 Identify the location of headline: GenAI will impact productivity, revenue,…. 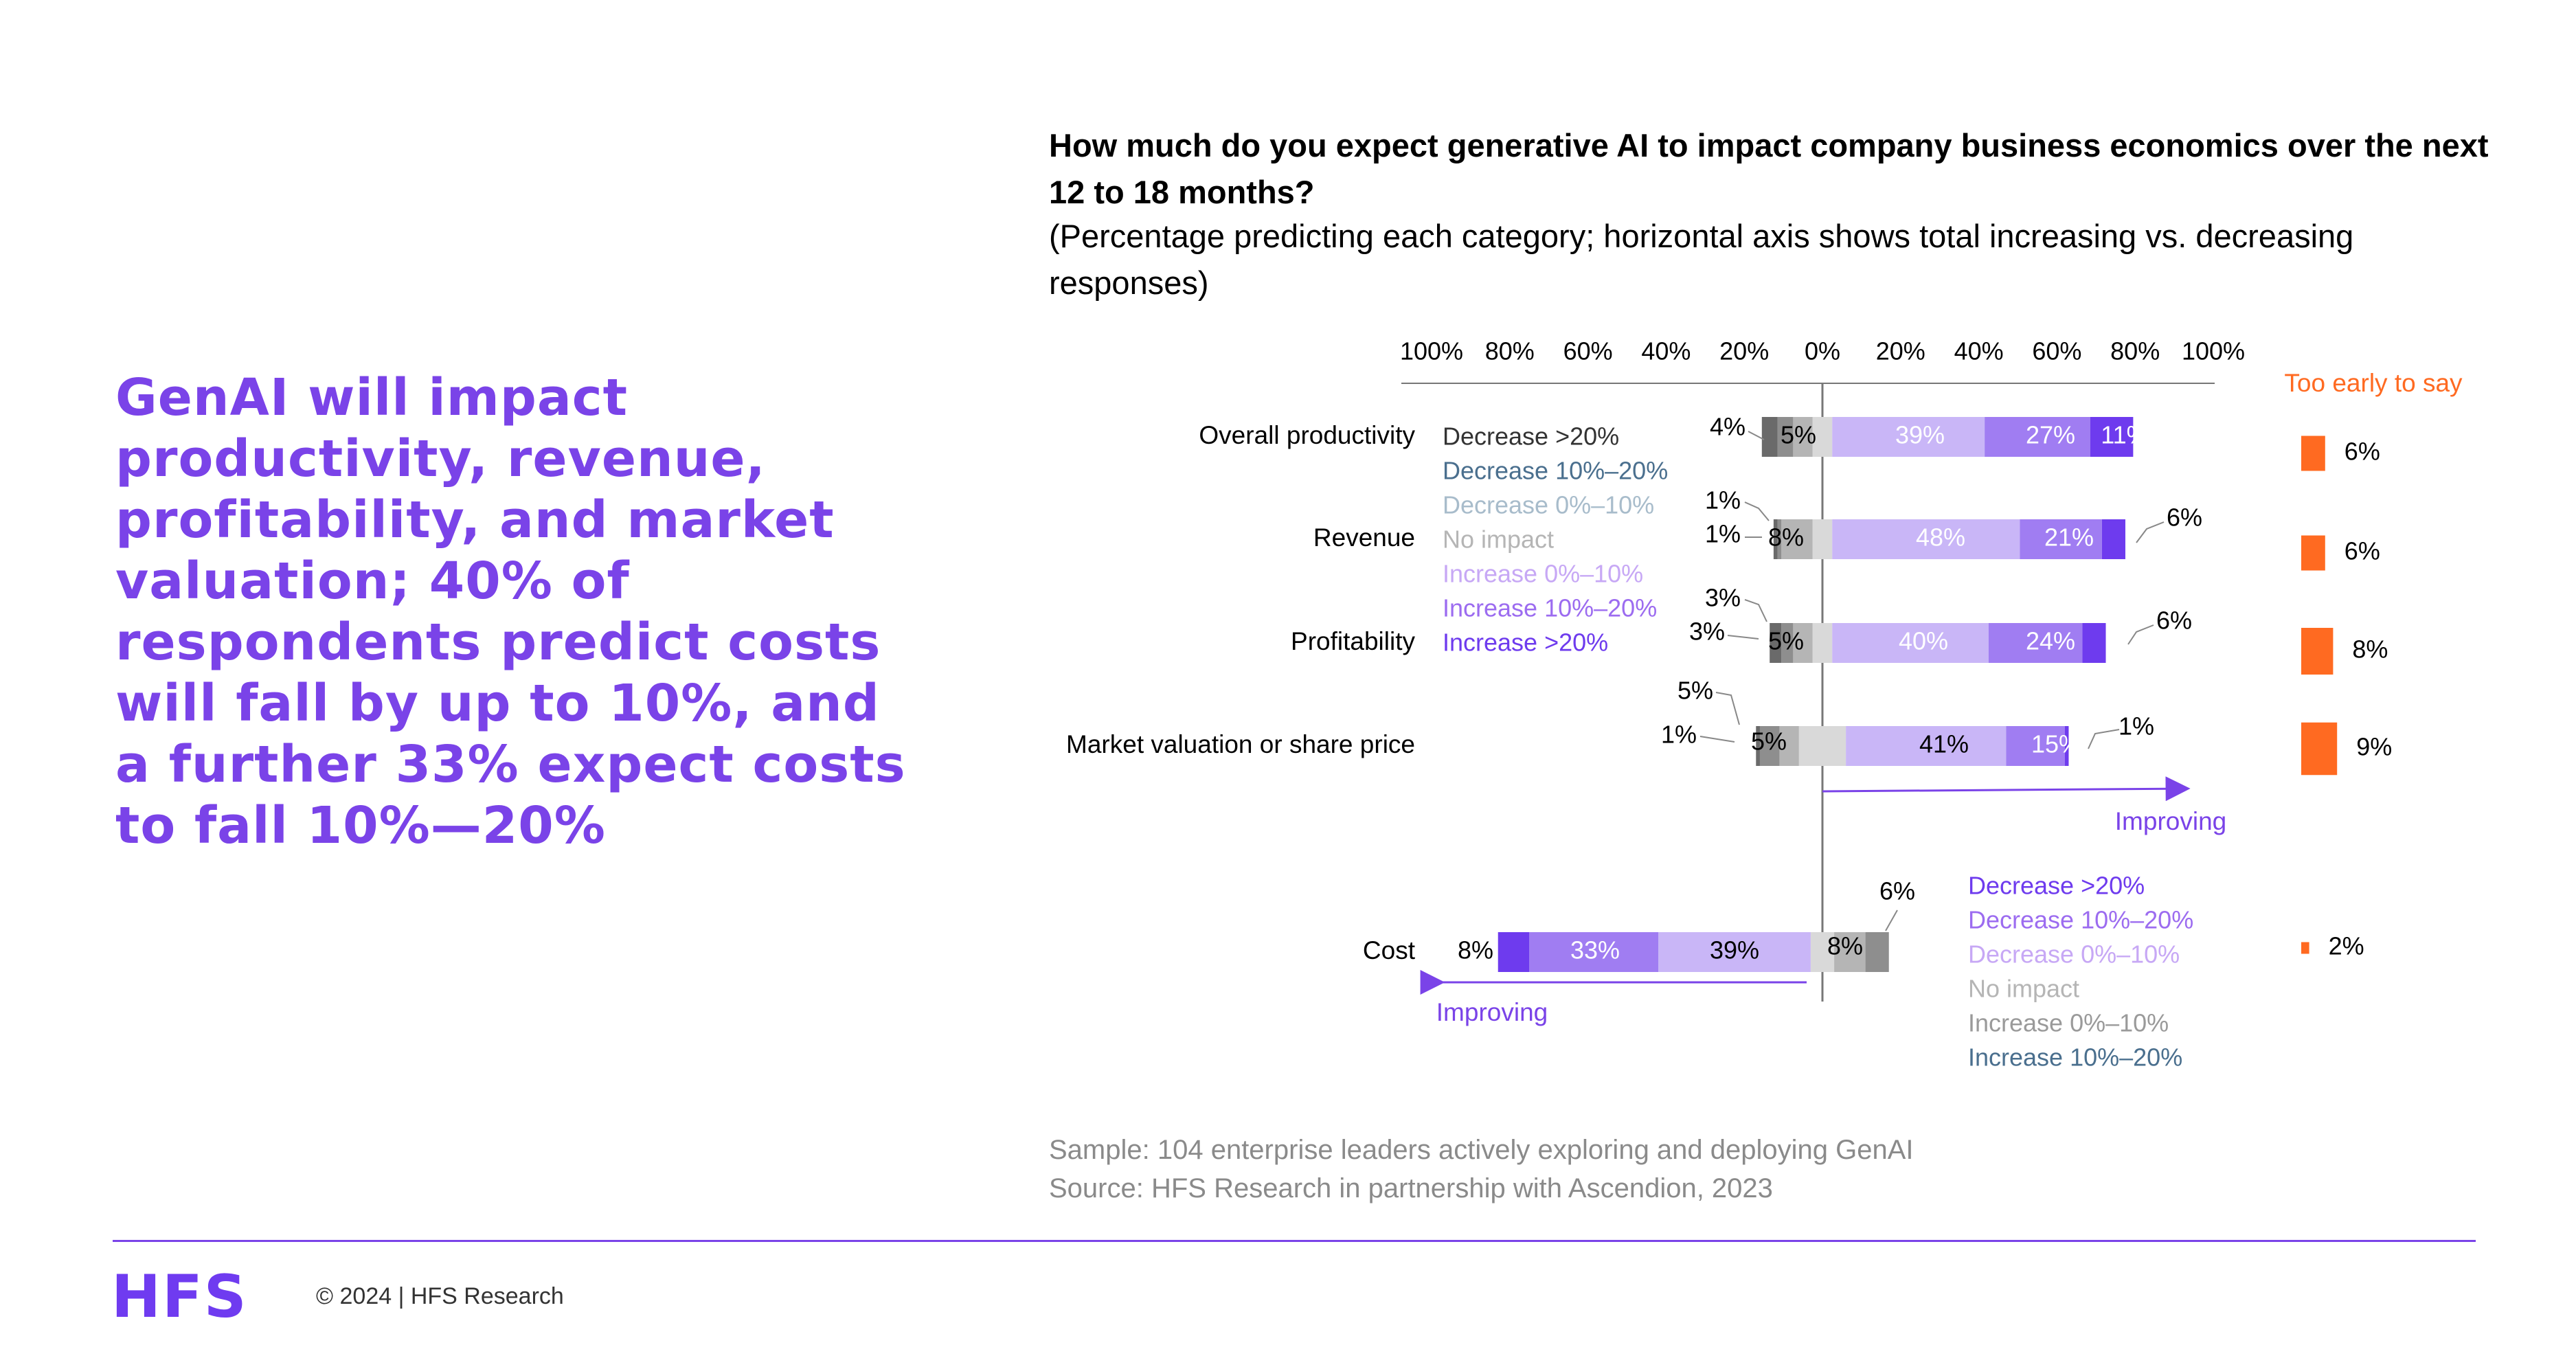
(510, 611).